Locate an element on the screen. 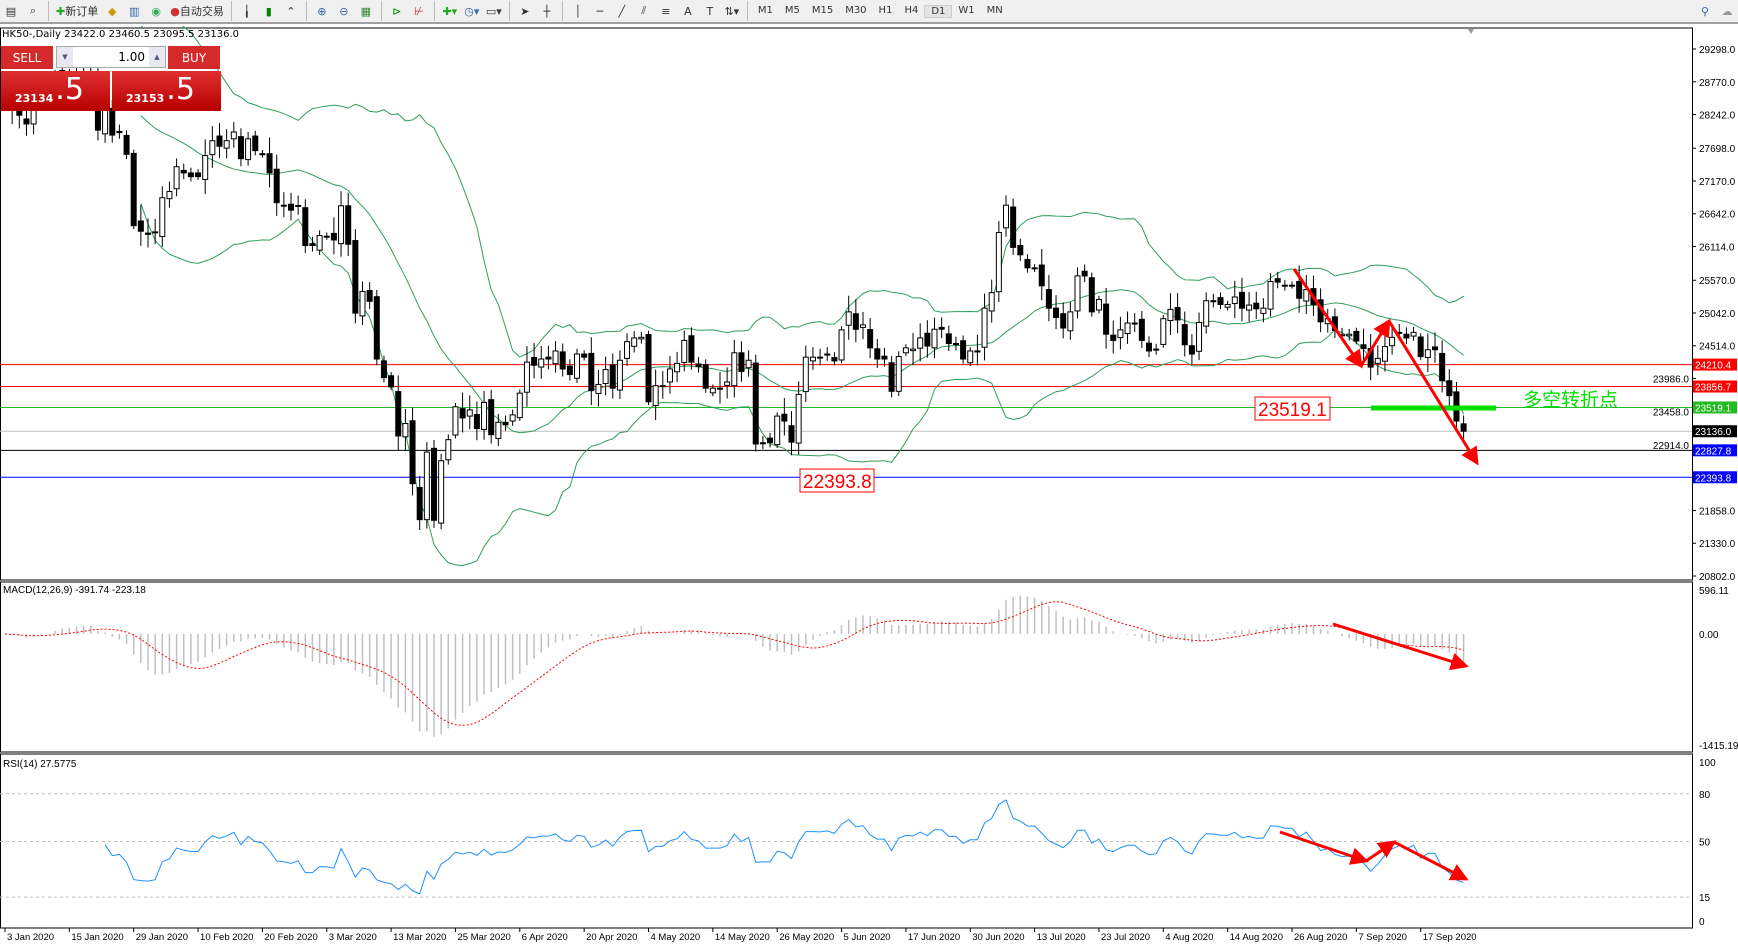  price-axis-label: 23458.0 is located at coordinates (1671, 412).